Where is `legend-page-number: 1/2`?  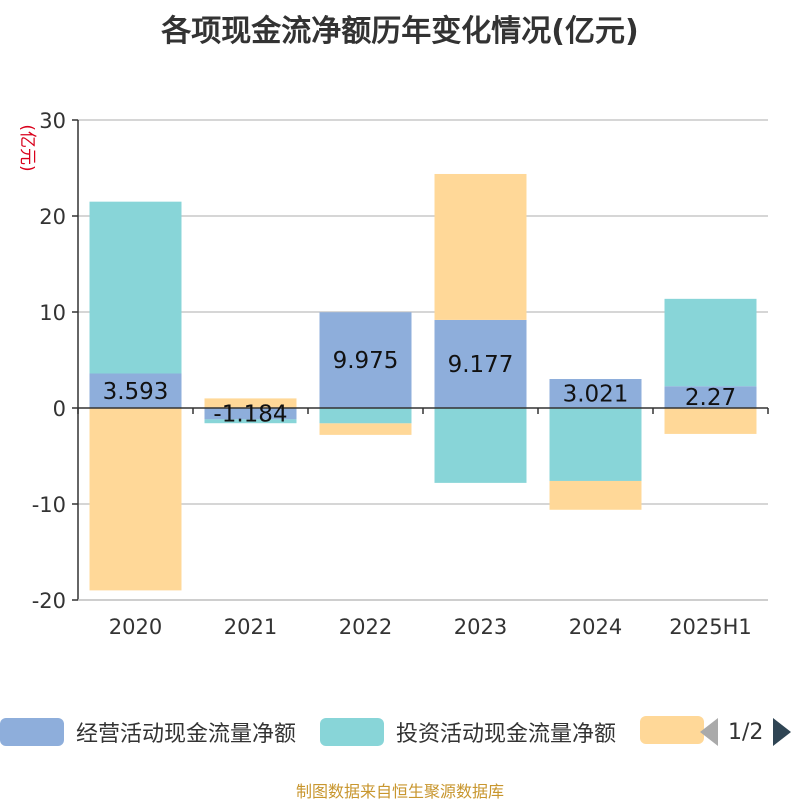
legend-page-number: 1/2 is located at coordinates (746, 732).